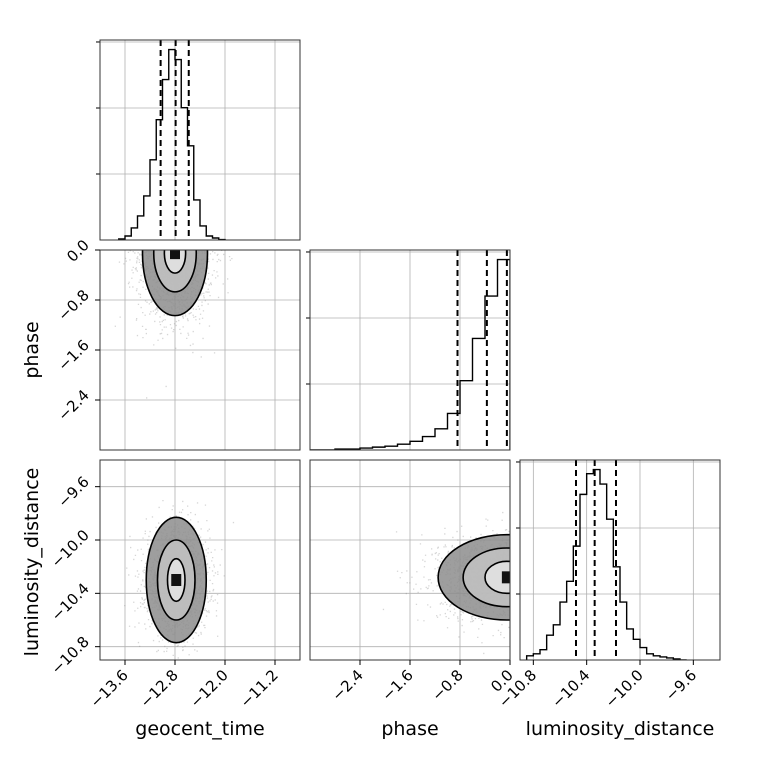  What do you see at coordinates (73, 492) in the screenshot?
I see `y-tick-label-luminosity-distance: −9.6` at bounding box center [73, 492].